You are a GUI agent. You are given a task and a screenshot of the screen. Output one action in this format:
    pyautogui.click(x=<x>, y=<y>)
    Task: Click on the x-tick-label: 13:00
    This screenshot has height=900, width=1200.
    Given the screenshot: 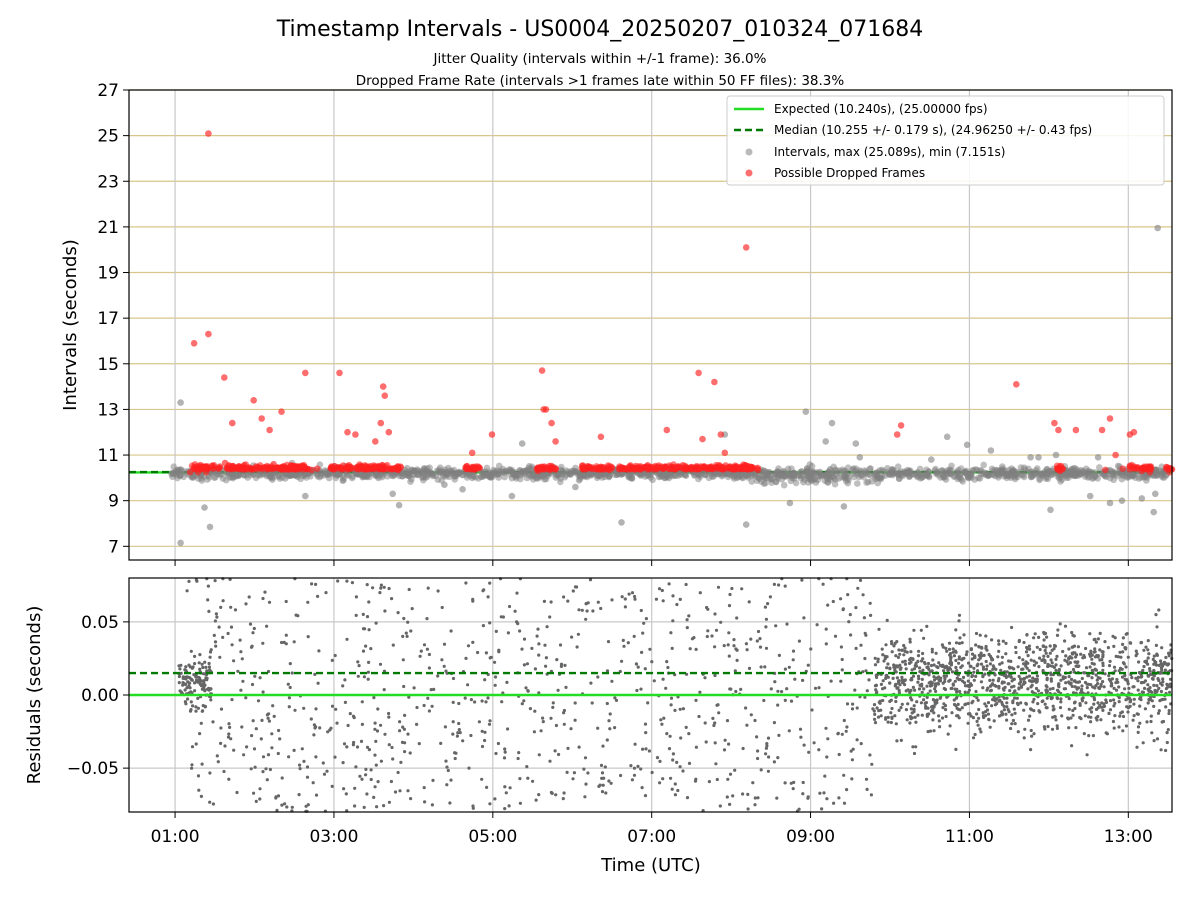 What is the action you would take?
    pyautogui.click(x=1128, y=837)
    